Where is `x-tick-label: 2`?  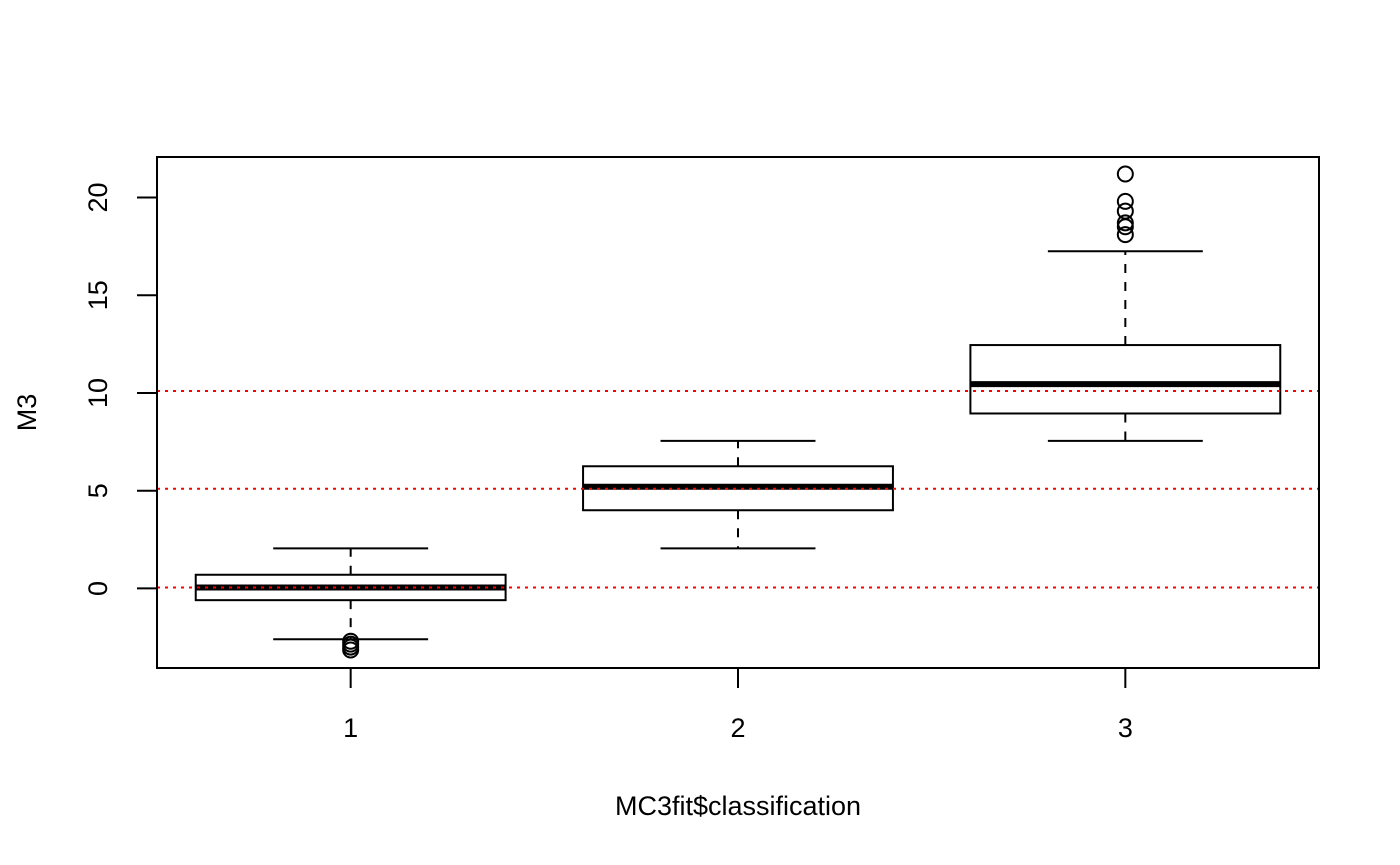
x-tick-label: 2 is located at coordinates (737, 728).